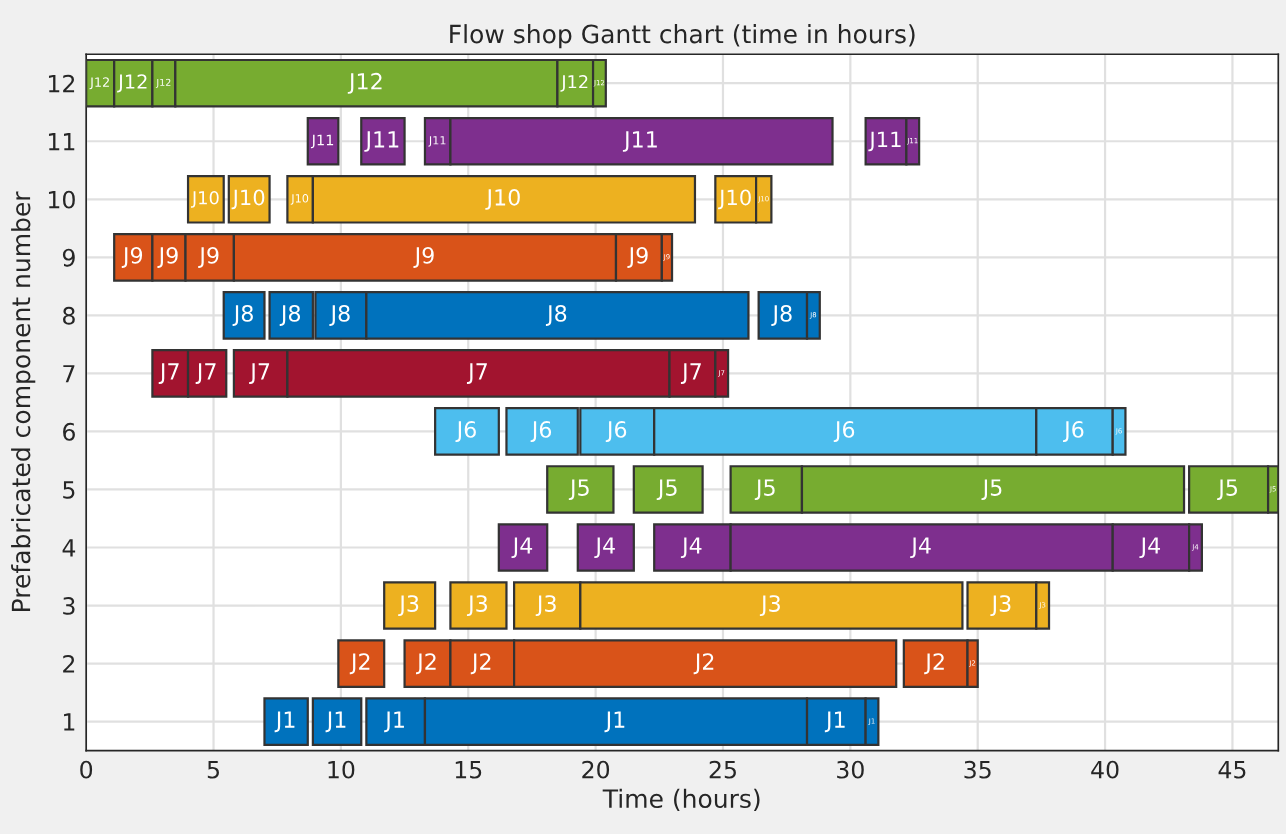 The height and width of the screenshot is (834, 1286). Describe the element at coordinates (69, 431) in the screenshot. I see `y-tick-label: 6` at that location.